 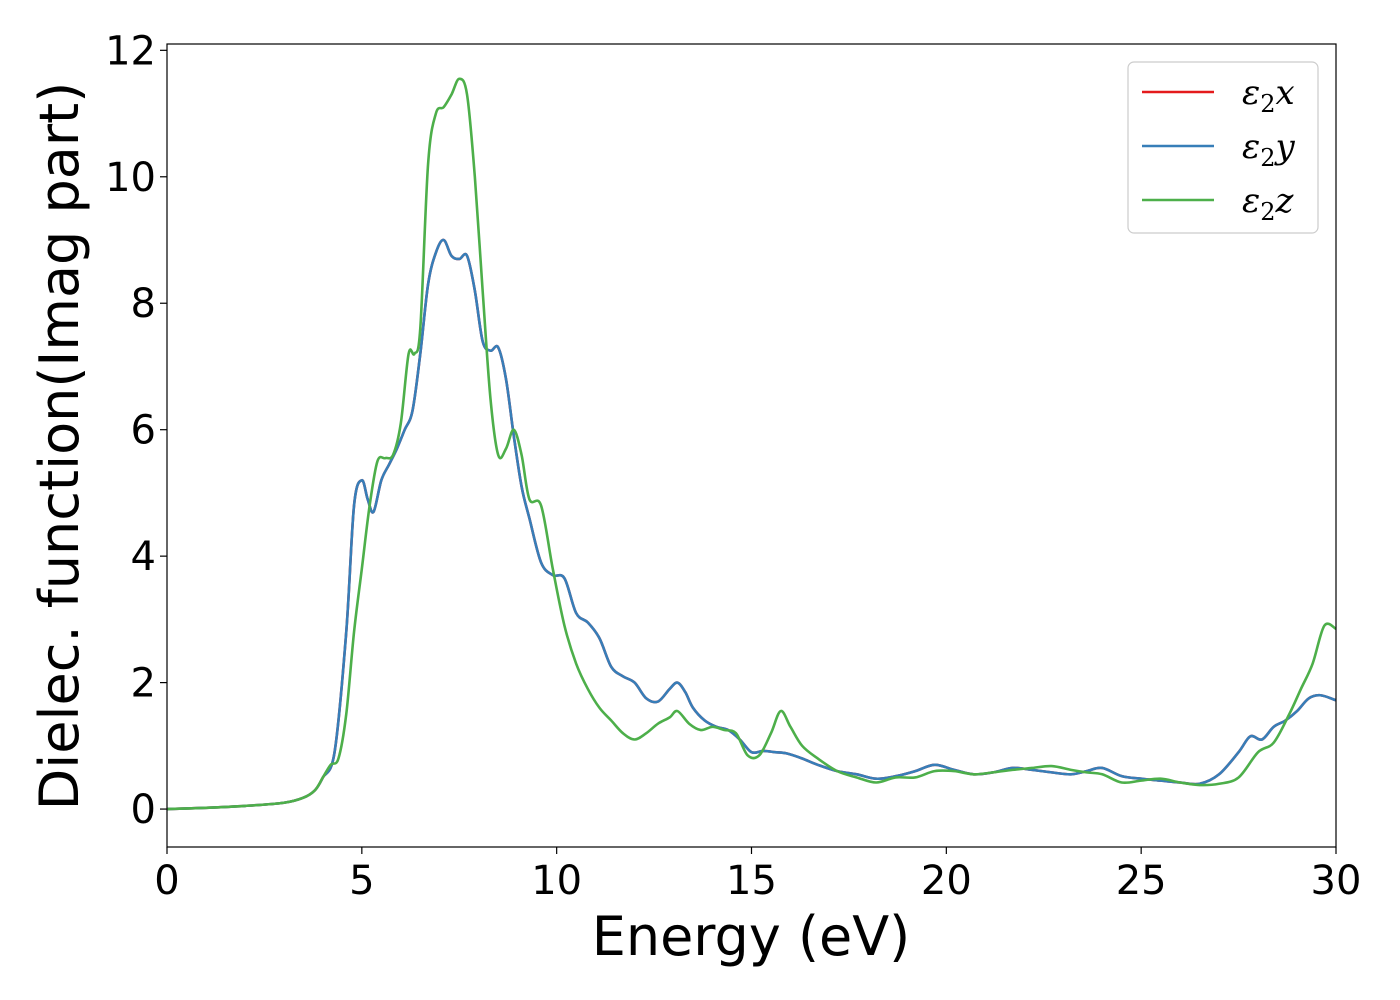 I want to click on y-tick-label: 8, so click(x=143, y=304).